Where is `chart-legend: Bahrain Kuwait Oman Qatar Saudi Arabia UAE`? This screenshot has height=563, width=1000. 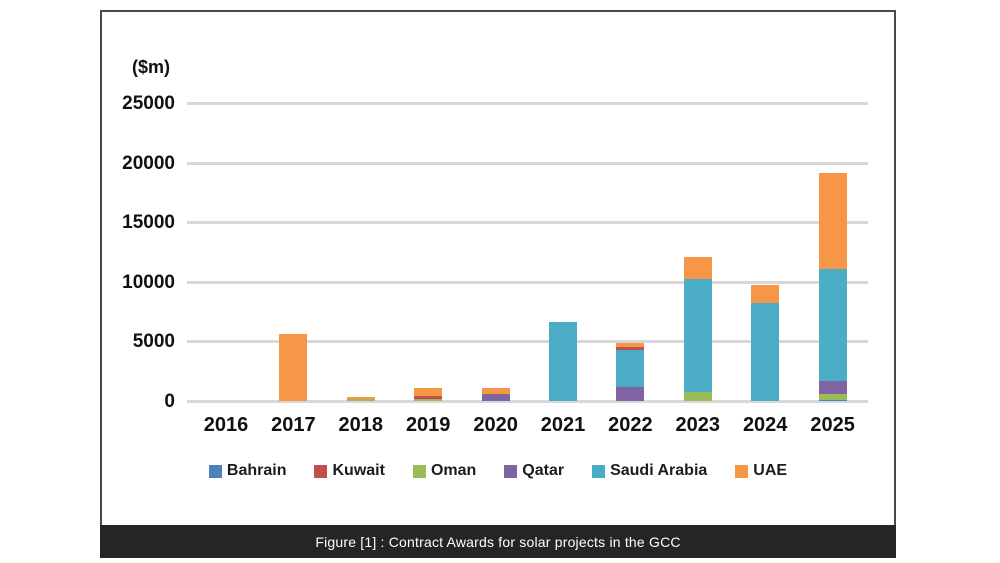 chart-legend: Bahrain Kuwait Oman Qatar Saudi Arabia UAE is located at coordinates (498, 471).